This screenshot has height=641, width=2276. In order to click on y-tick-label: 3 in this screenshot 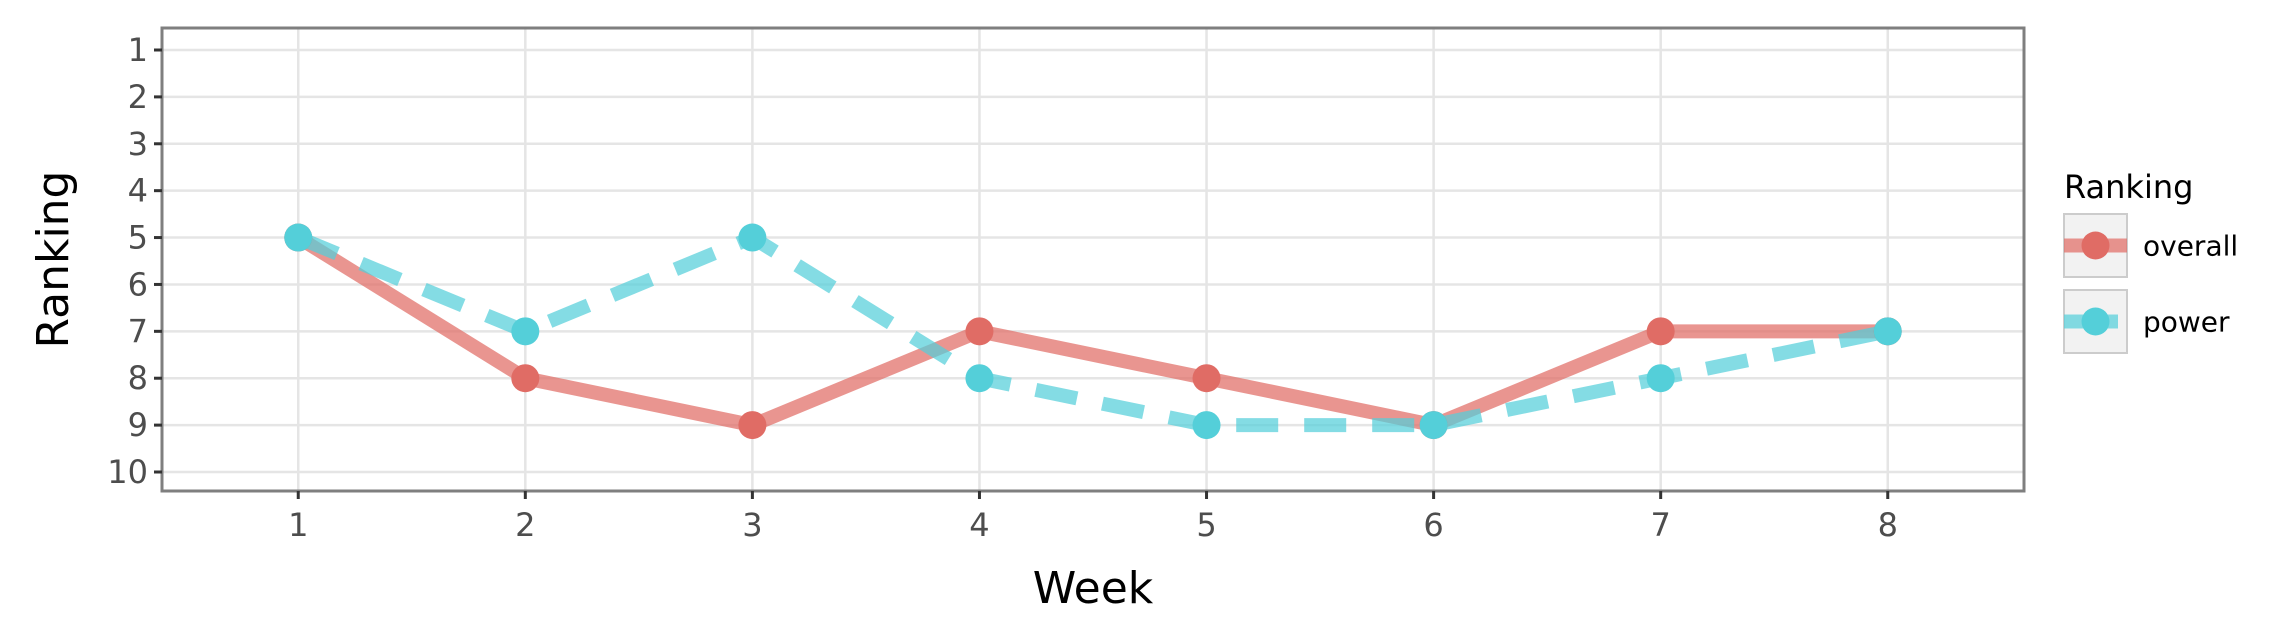, I will do `click(138, 144)`.